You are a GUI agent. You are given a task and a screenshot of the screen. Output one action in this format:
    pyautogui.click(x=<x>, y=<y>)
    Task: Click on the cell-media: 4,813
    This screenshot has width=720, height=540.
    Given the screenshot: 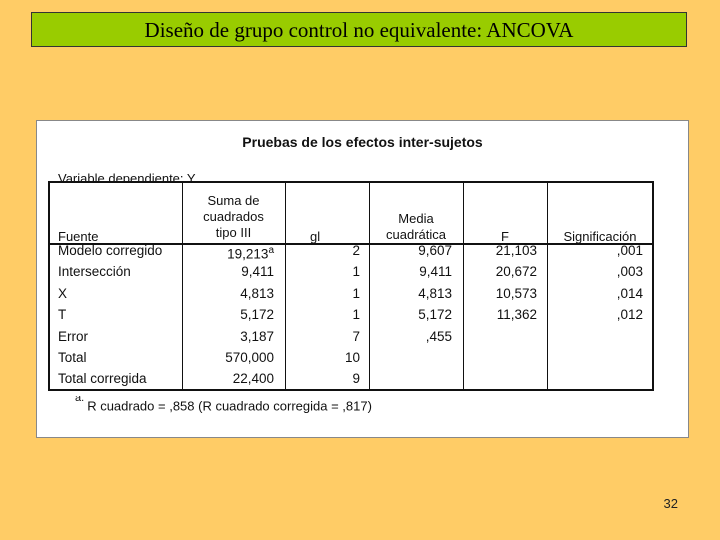 What is the action you would take?
    pyautogui.click(x=410, y=293)
    